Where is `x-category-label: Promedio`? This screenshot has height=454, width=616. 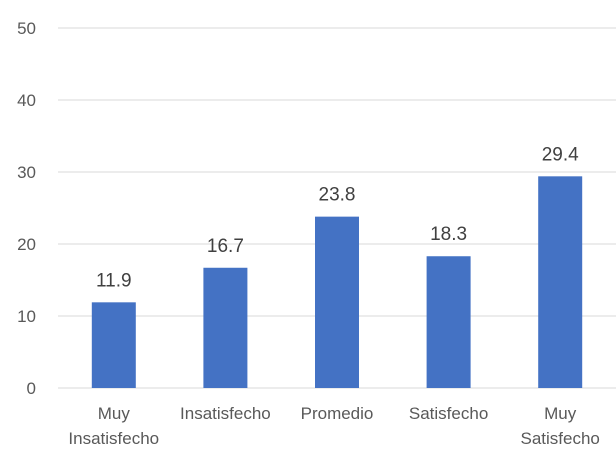 x-category-label: Promedio is located at coordinates (337, 413).